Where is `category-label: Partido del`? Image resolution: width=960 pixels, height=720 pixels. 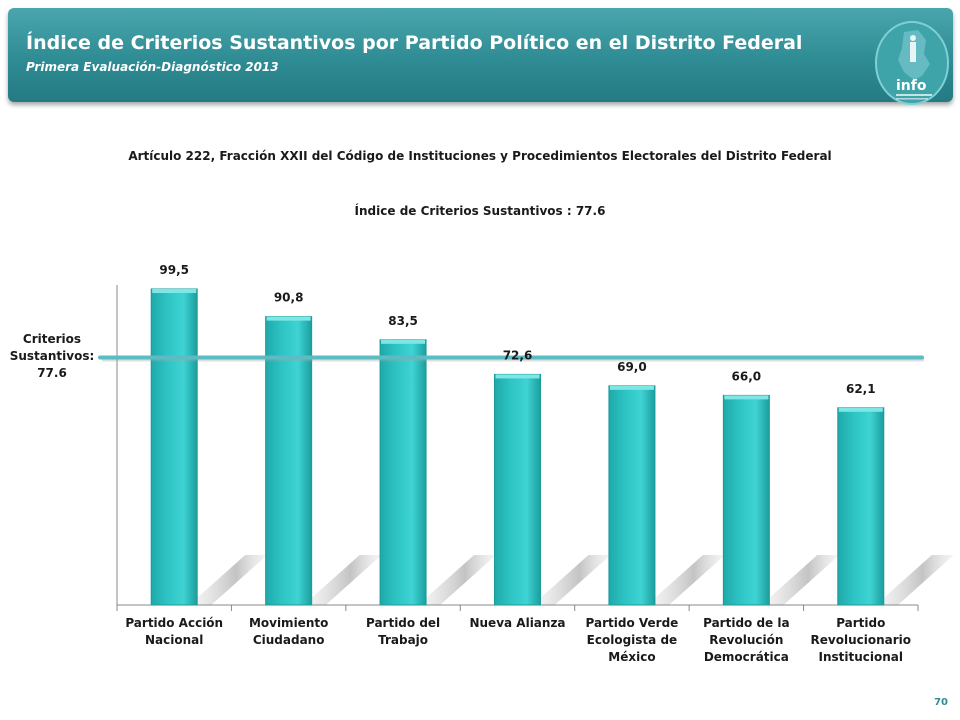
category-label: Partido del is located at coordinates (403, 623).